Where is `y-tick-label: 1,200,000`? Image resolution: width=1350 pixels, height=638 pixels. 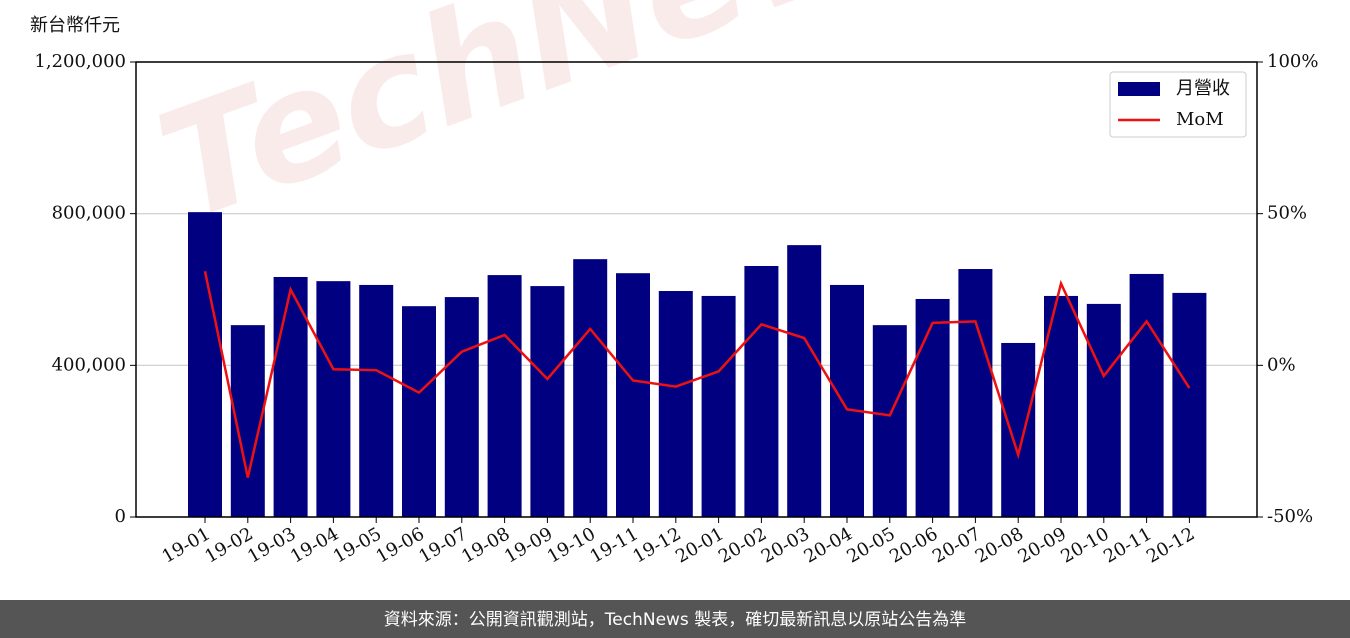
y-tick-label: 1,200,000 is located at coordinates (80, 61).